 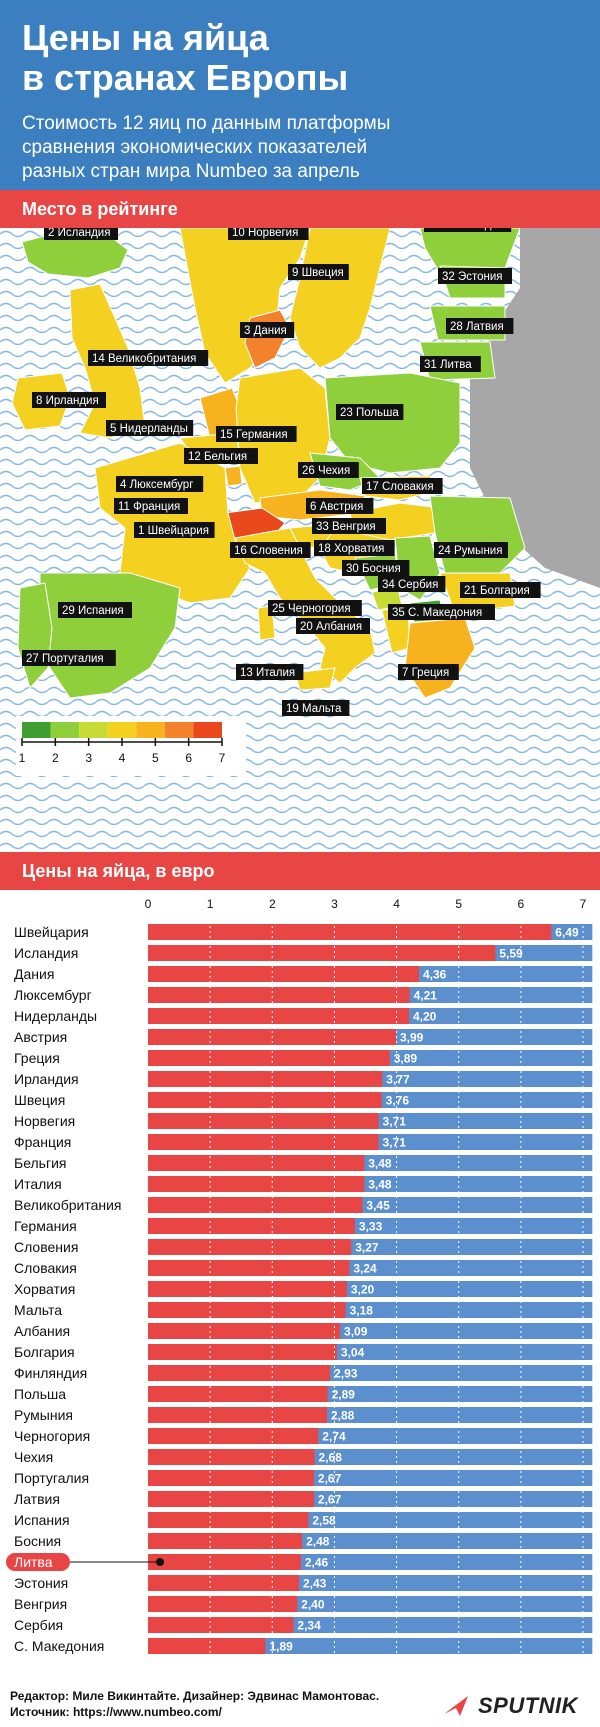 I want to click on map-label: 29 Испания, so click(x=95, y=610).